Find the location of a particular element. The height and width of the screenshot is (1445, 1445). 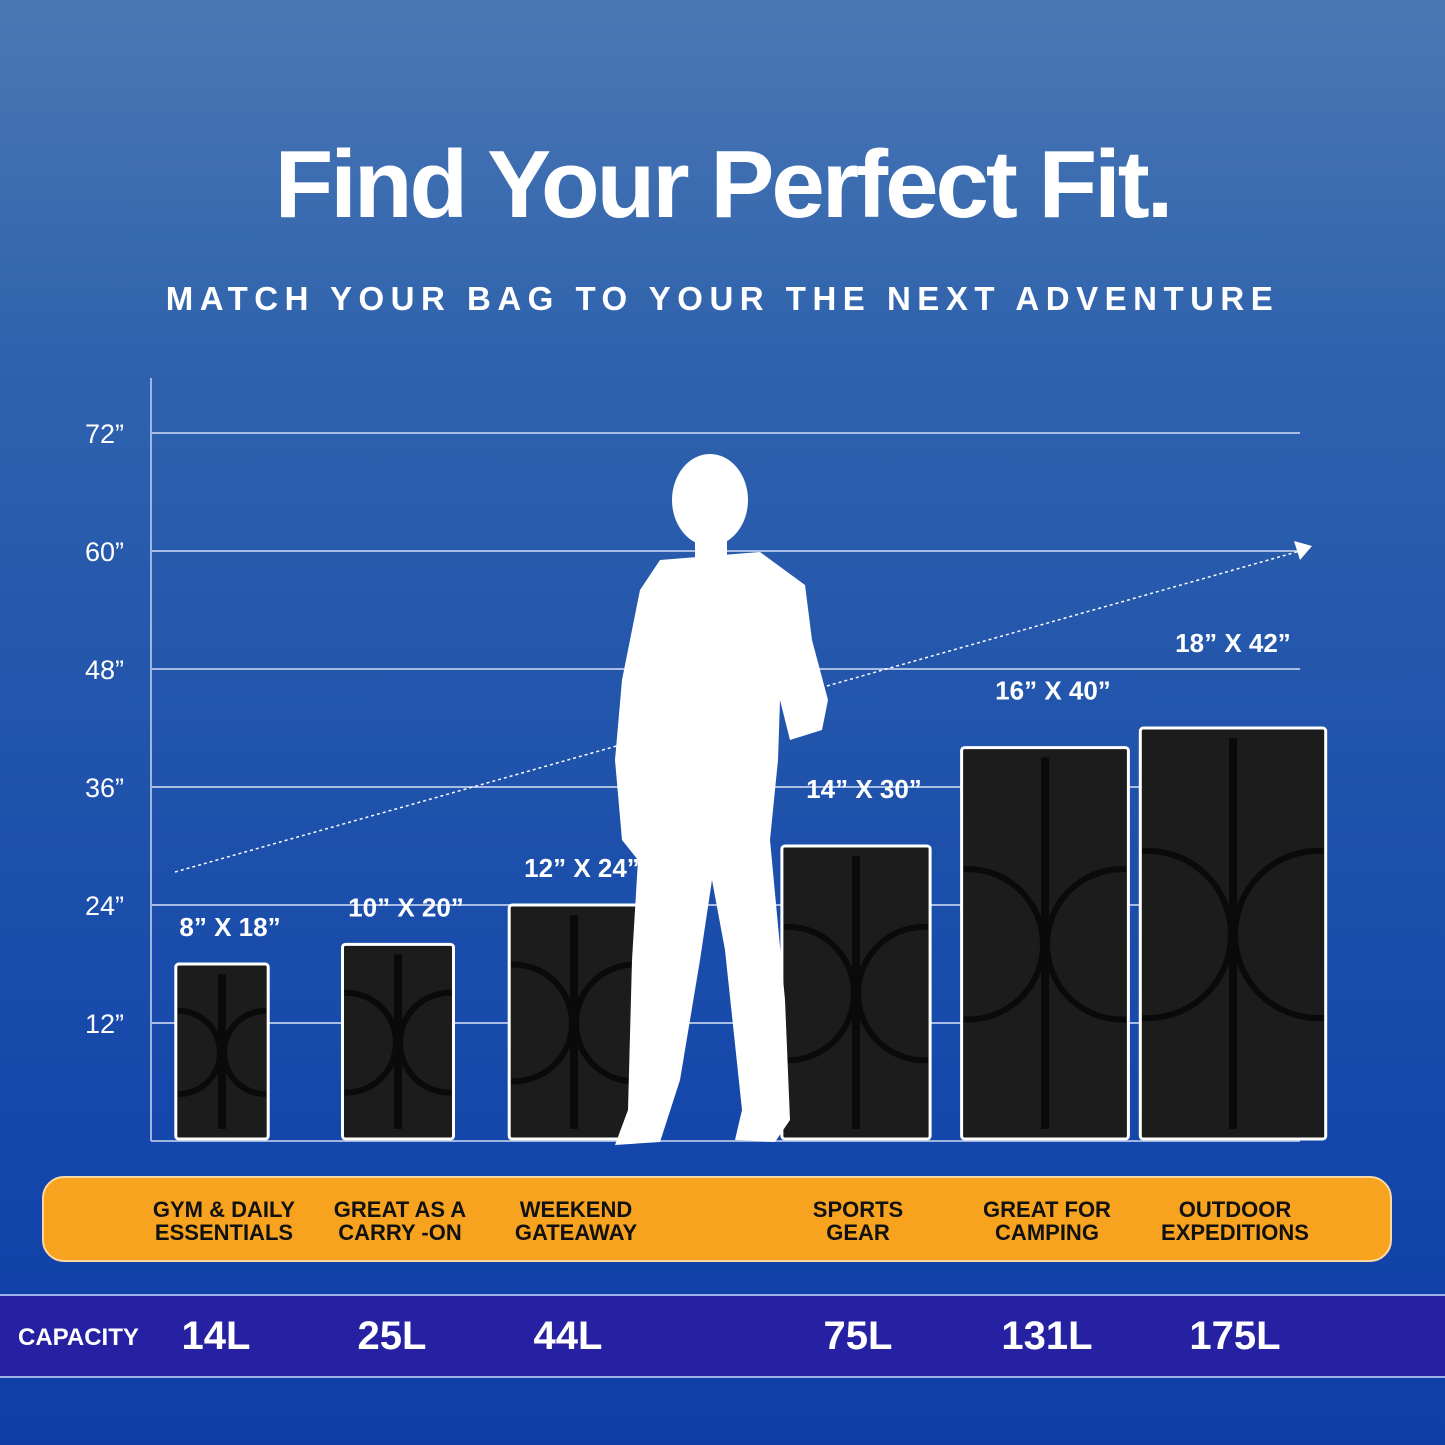

use-case-line: GREAT FOR is located at coordinates (1047, 1209).